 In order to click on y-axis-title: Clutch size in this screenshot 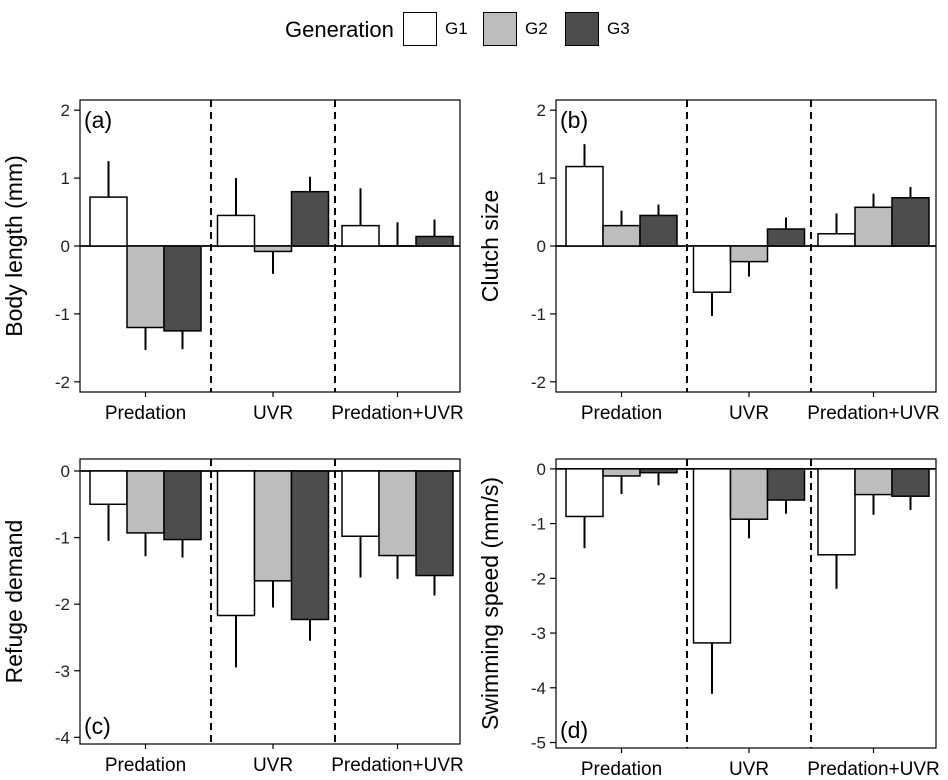, I will do `click(490, 246)`.